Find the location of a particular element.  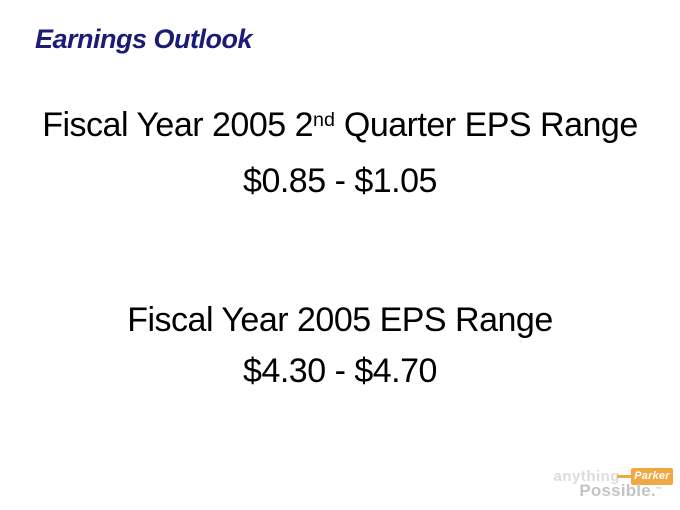

logo-dash is located at coordinates (624, 476).